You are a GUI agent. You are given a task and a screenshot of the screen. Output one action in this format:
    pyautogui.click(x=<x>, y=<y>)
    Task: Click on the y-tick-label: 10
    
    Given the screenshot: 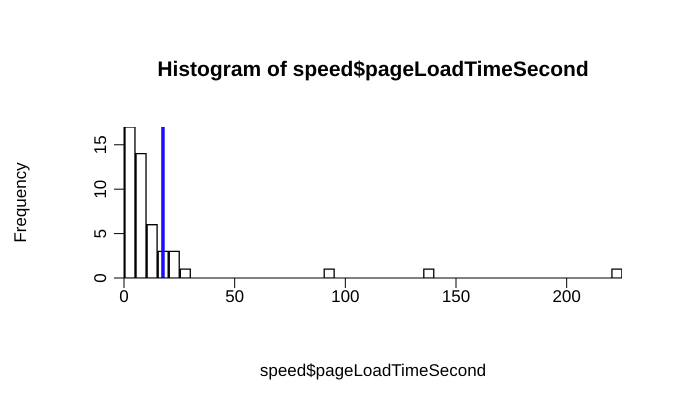 What is the action you would take?
    pyautogui.click(x=100, y=189)
    